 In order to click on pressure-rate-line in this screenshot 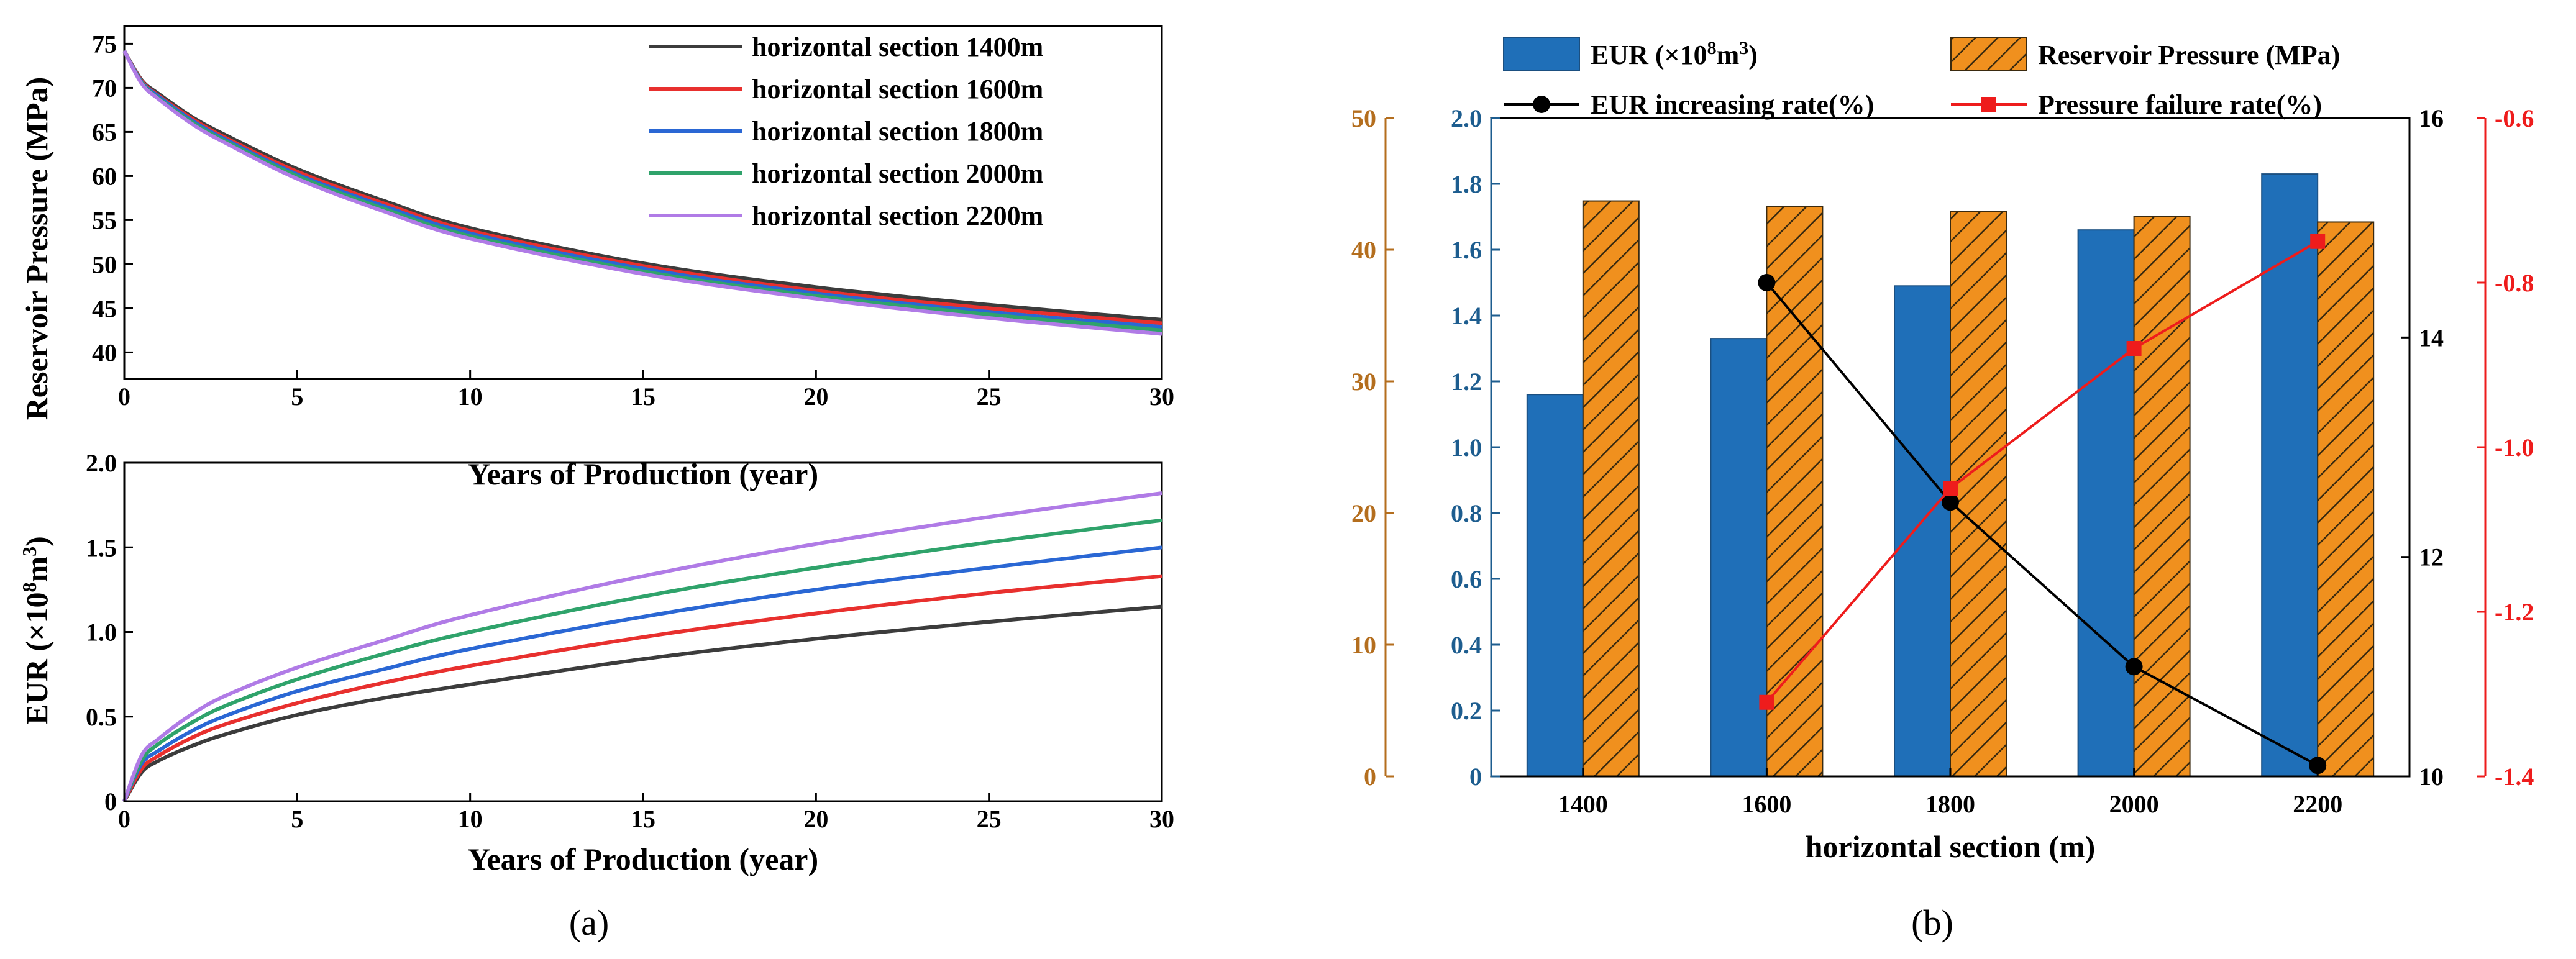, I will do `click(2042, 472)`.